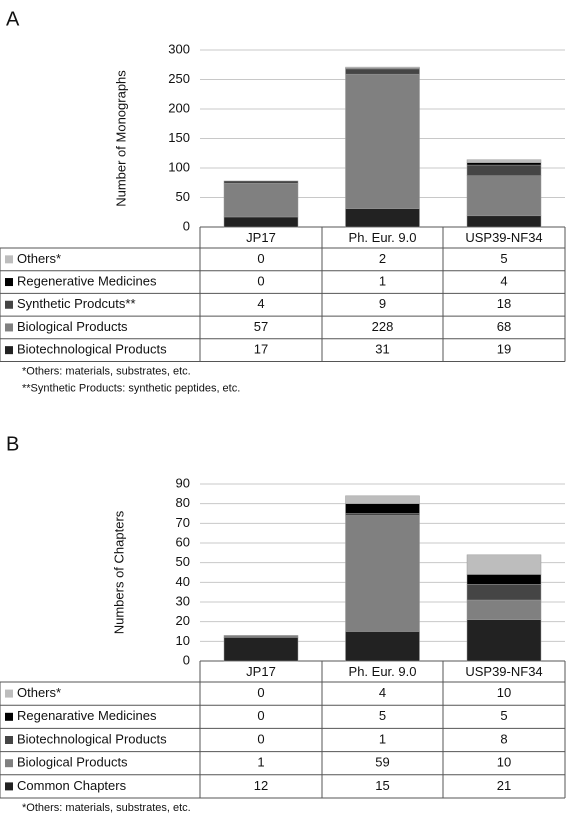 The height and width of the screenshot is (813, 566). Describe the element at coordinates (183, 541) in the screenshot. I see `y-tick-label: 60` at that location.